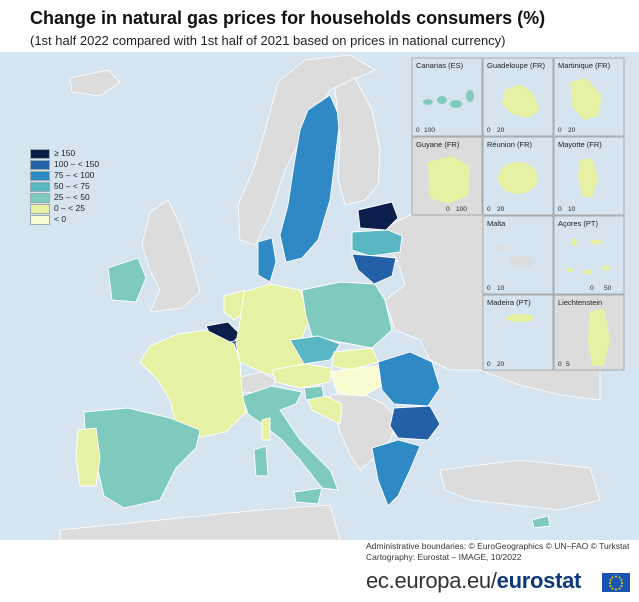  I want to click on legend-label: ≥ 150, so click(65, 153).